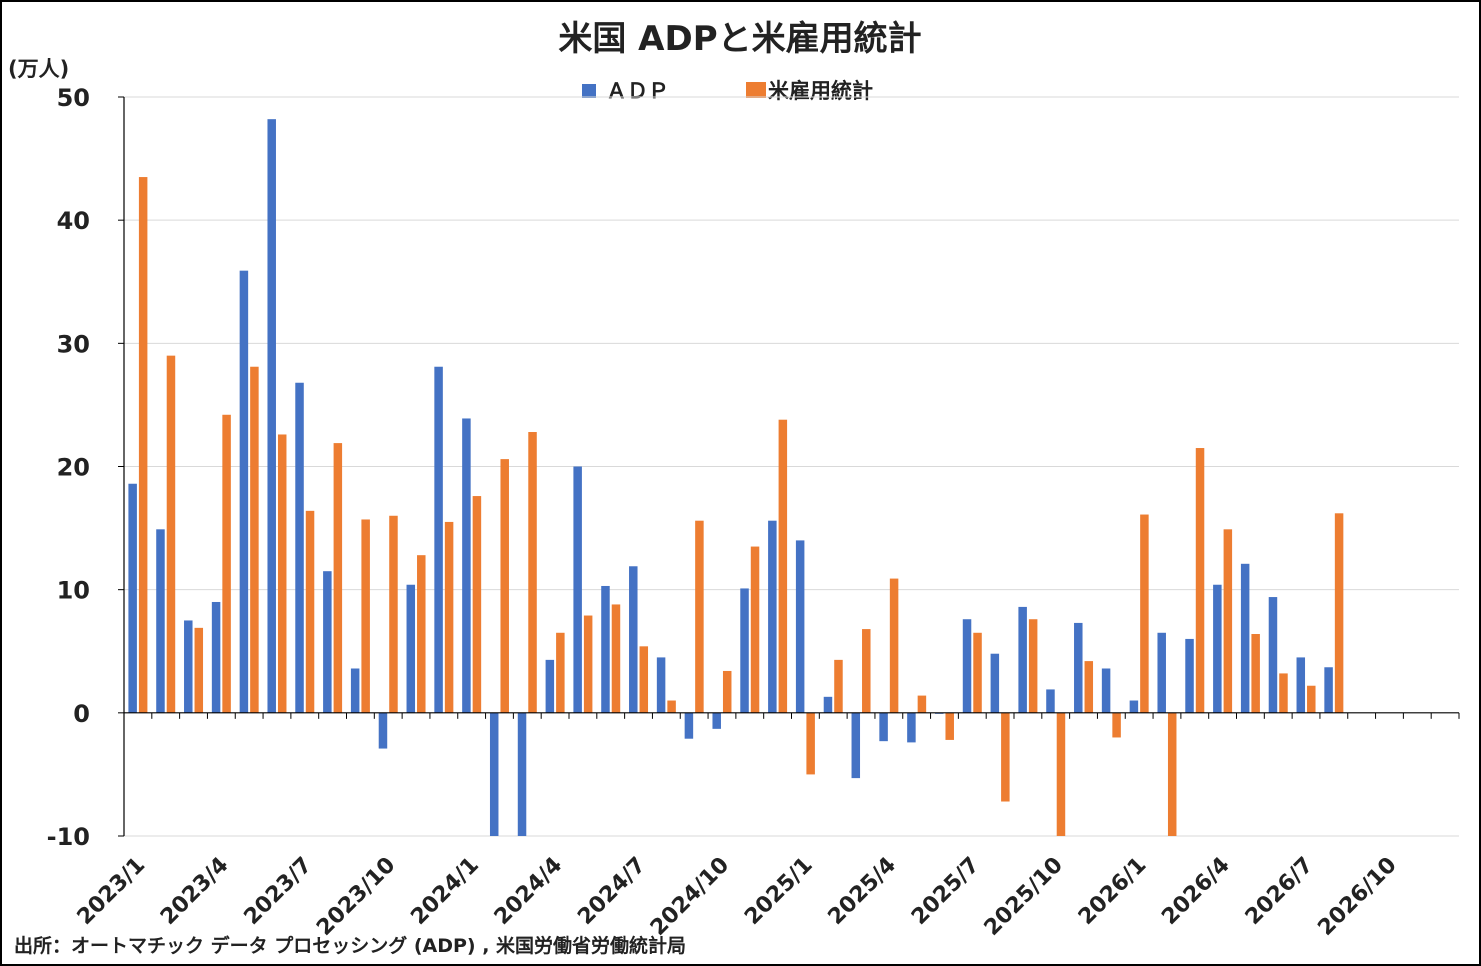 The height and width of the screenshot is (966, 1481). What do you see at coordinates (820, 91) in the screenshot?
I see `legend-label-employment: 米雇用統計` at bounding box center [820, 91].